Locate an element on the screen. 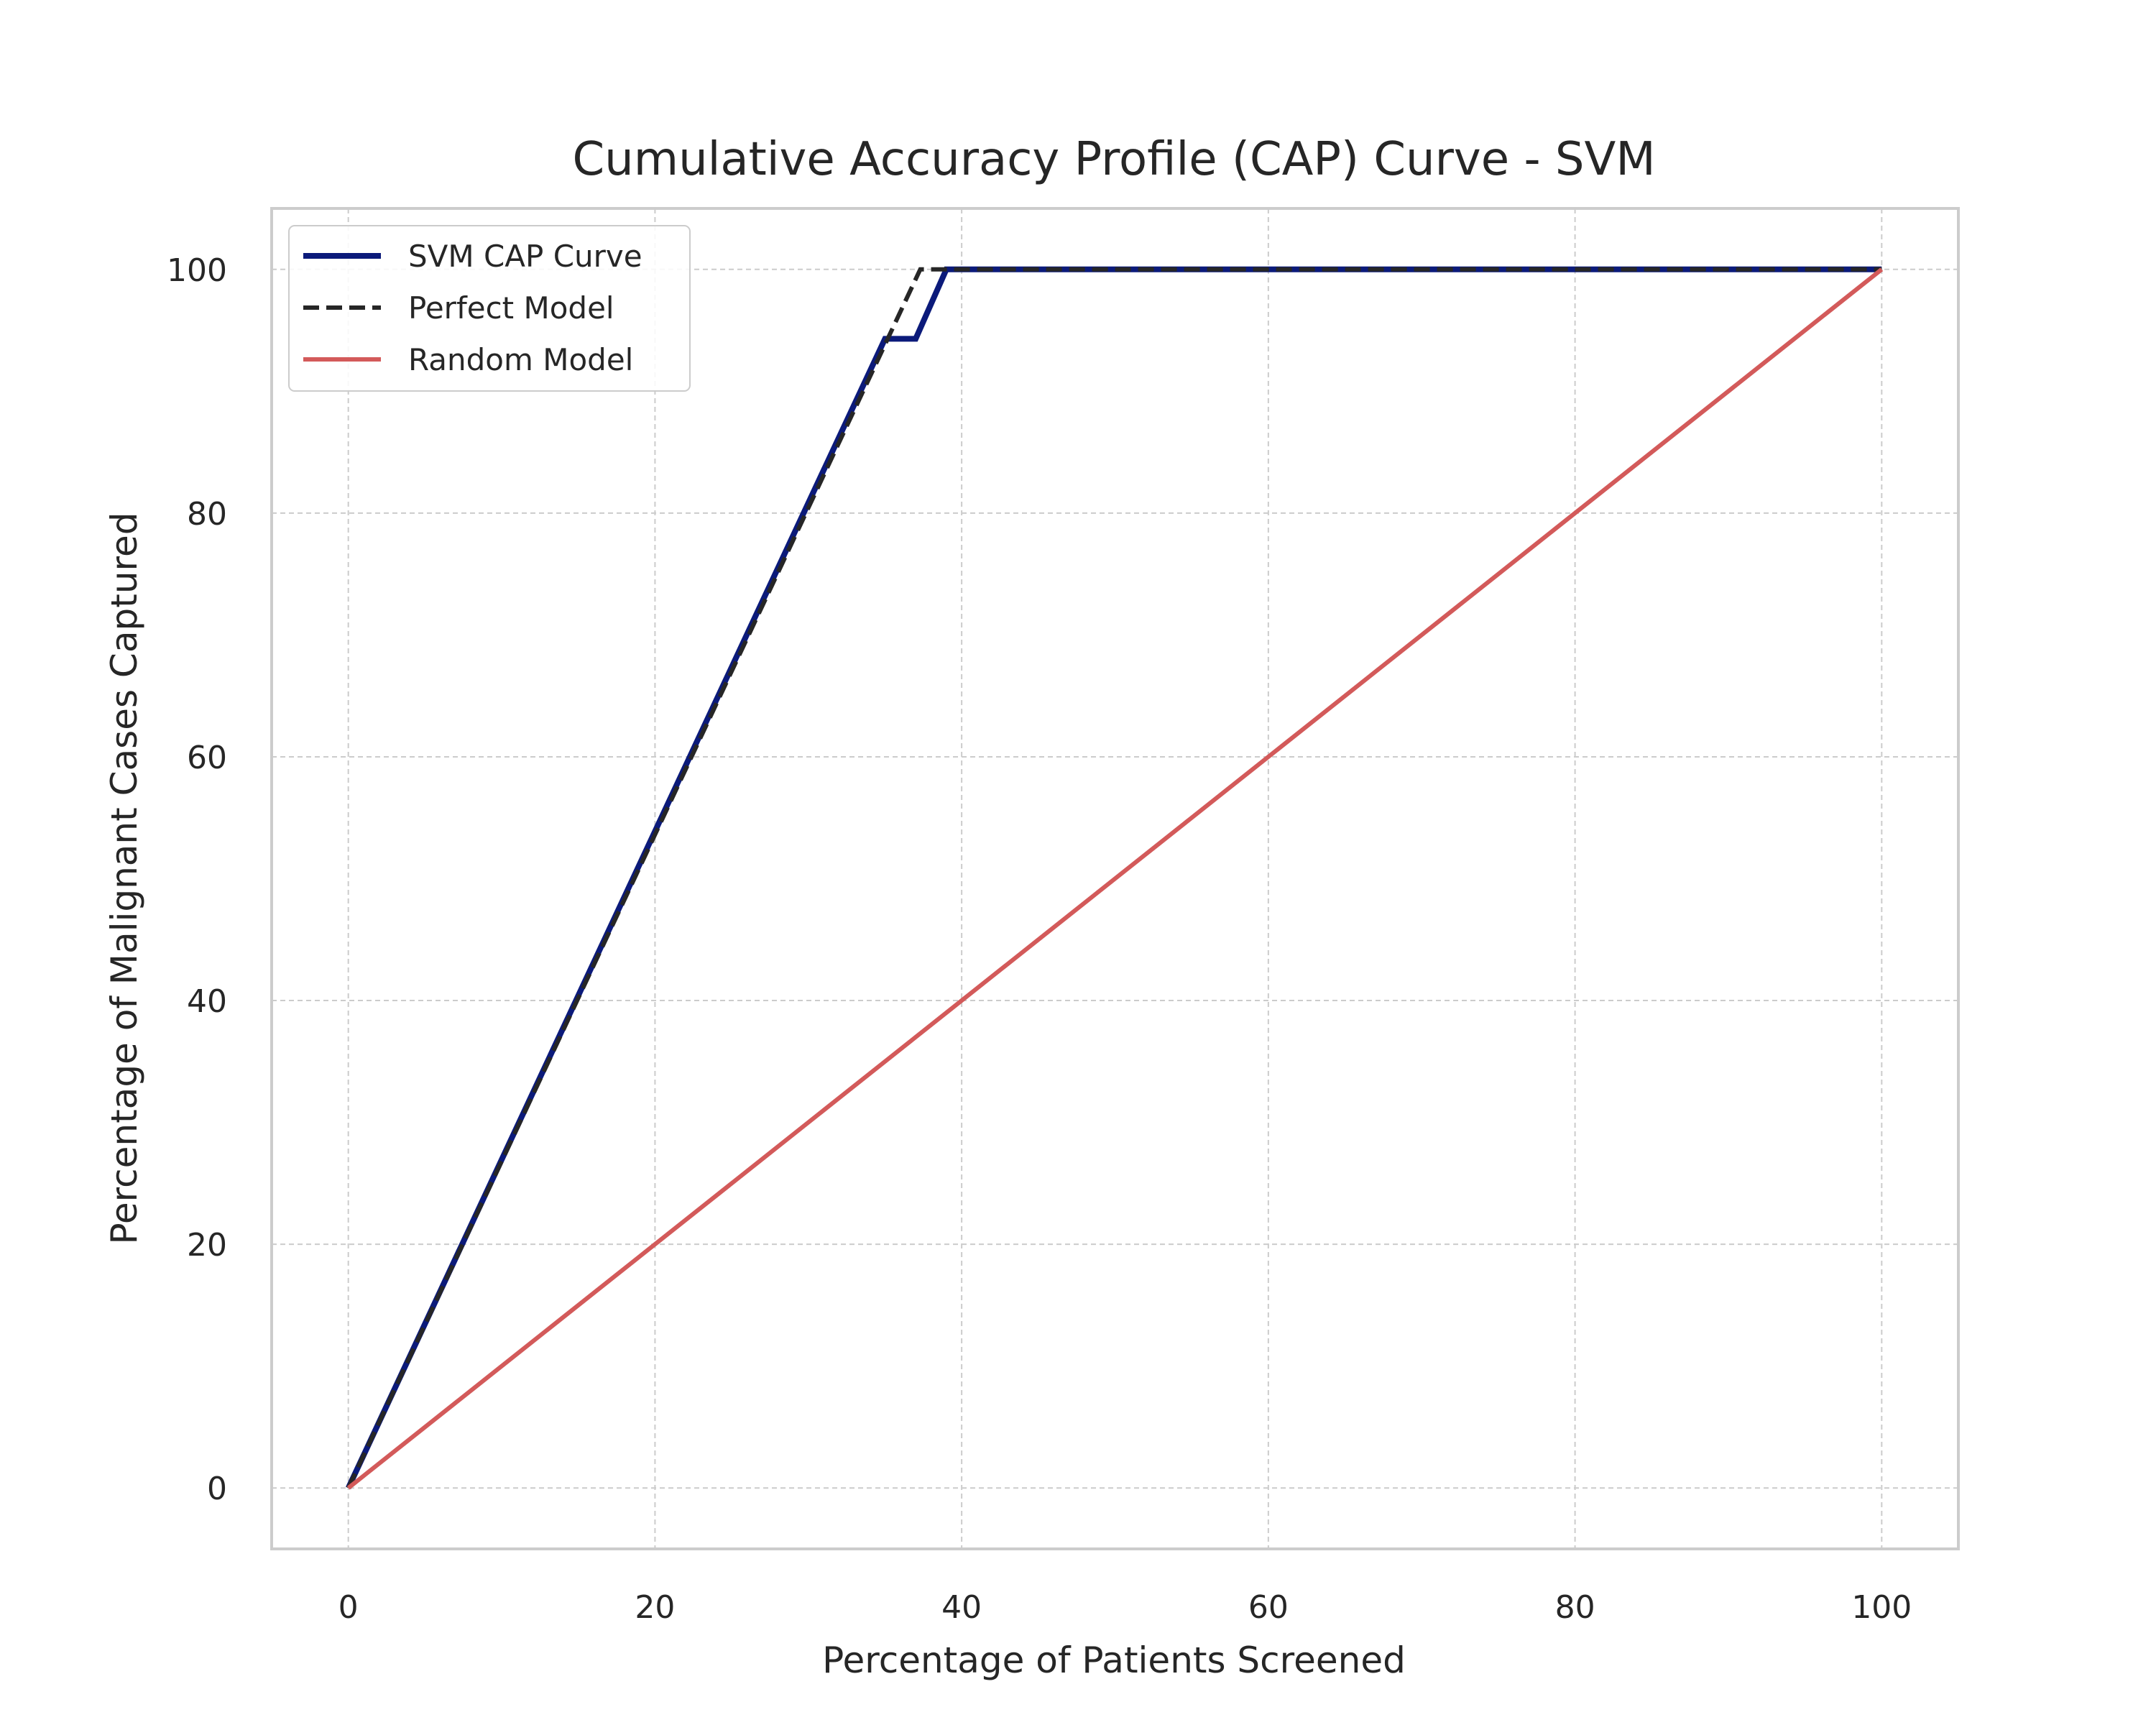  legend-label-svm-cap-curve: SVM CAP Curve is located at coordinates (525, 256).